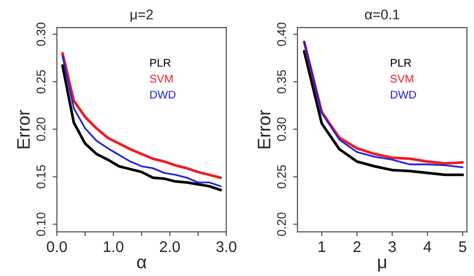 This screenshot has height=276, width=474. What do you see at coordinates (56, 246) in the screenshot?
I see `x-tick-label: 0.0` at bounding box center [56, 246].